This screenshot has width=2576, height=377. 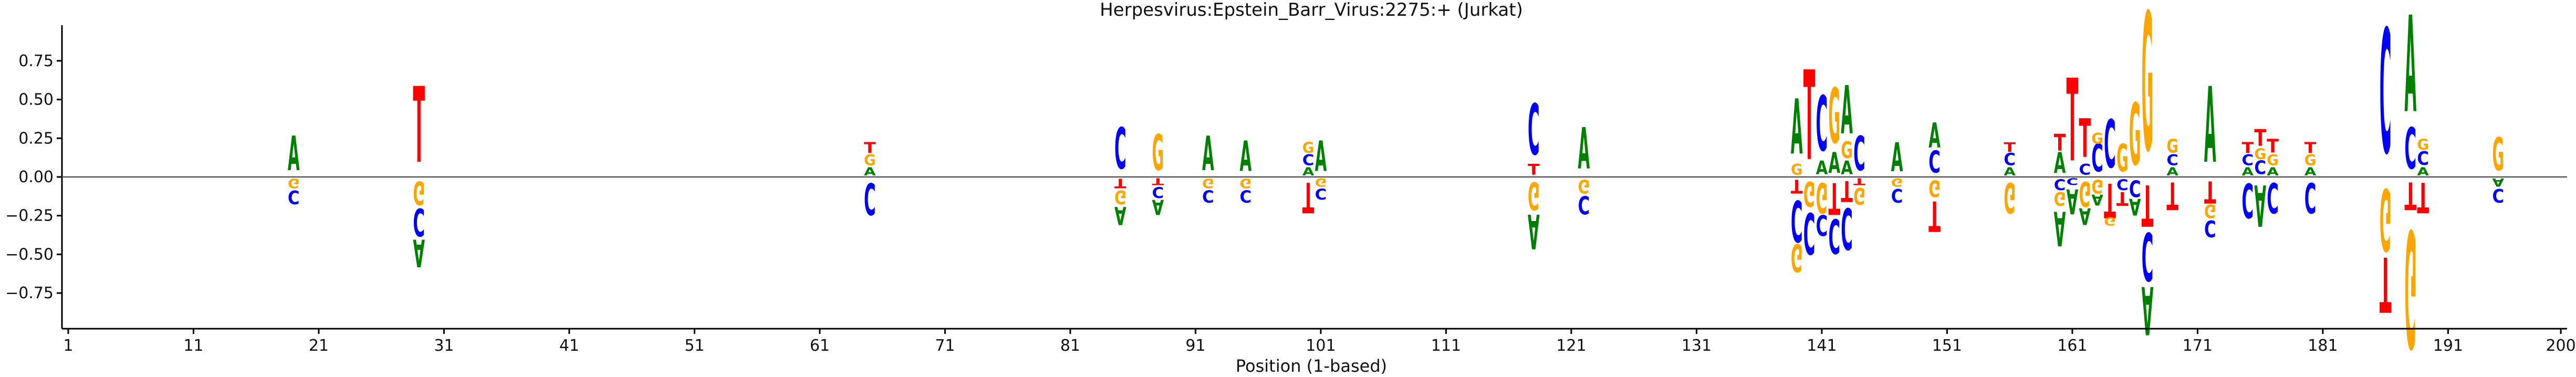 What do you see at coordinates (36, 100) in the screenshot?
I see `y-tick-label: 0.50` at bounding box center [36, 100].